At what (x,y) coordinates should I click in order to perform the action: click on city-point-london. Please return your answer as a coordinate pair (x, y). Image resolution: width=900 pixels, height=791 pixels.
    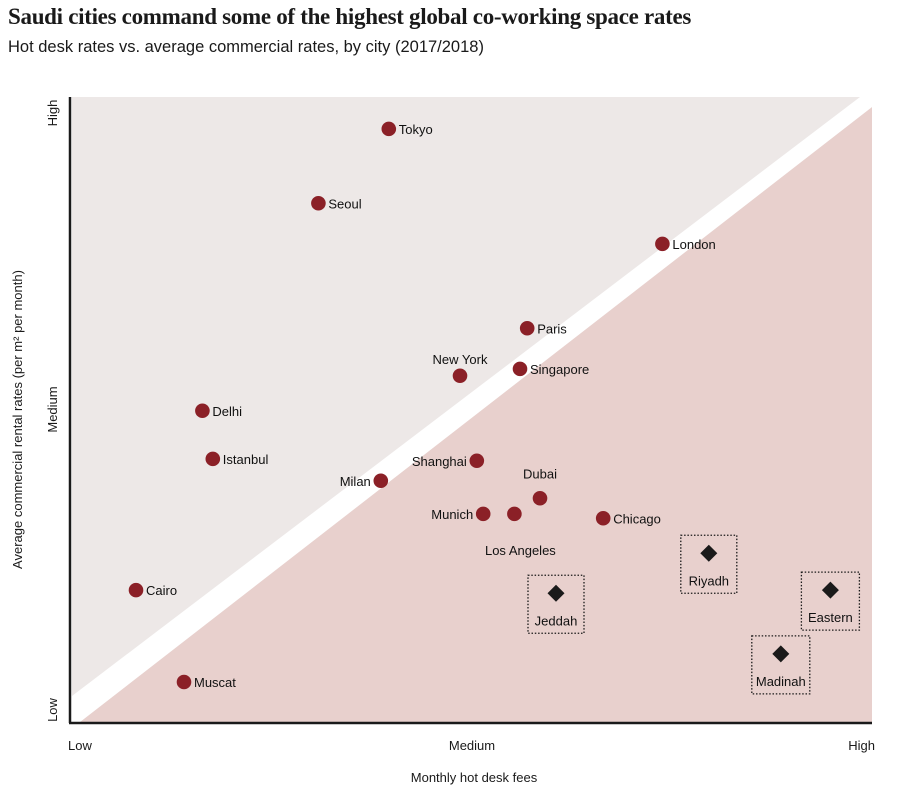
    Looking at the image, I should click on (662, 244).